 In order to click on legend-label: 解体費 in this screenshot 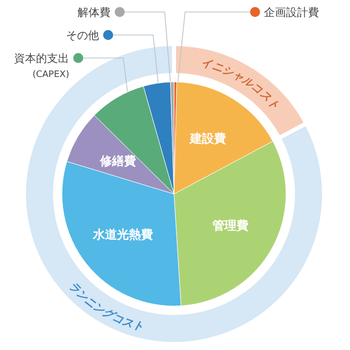, I will do `click(94, 12)`.